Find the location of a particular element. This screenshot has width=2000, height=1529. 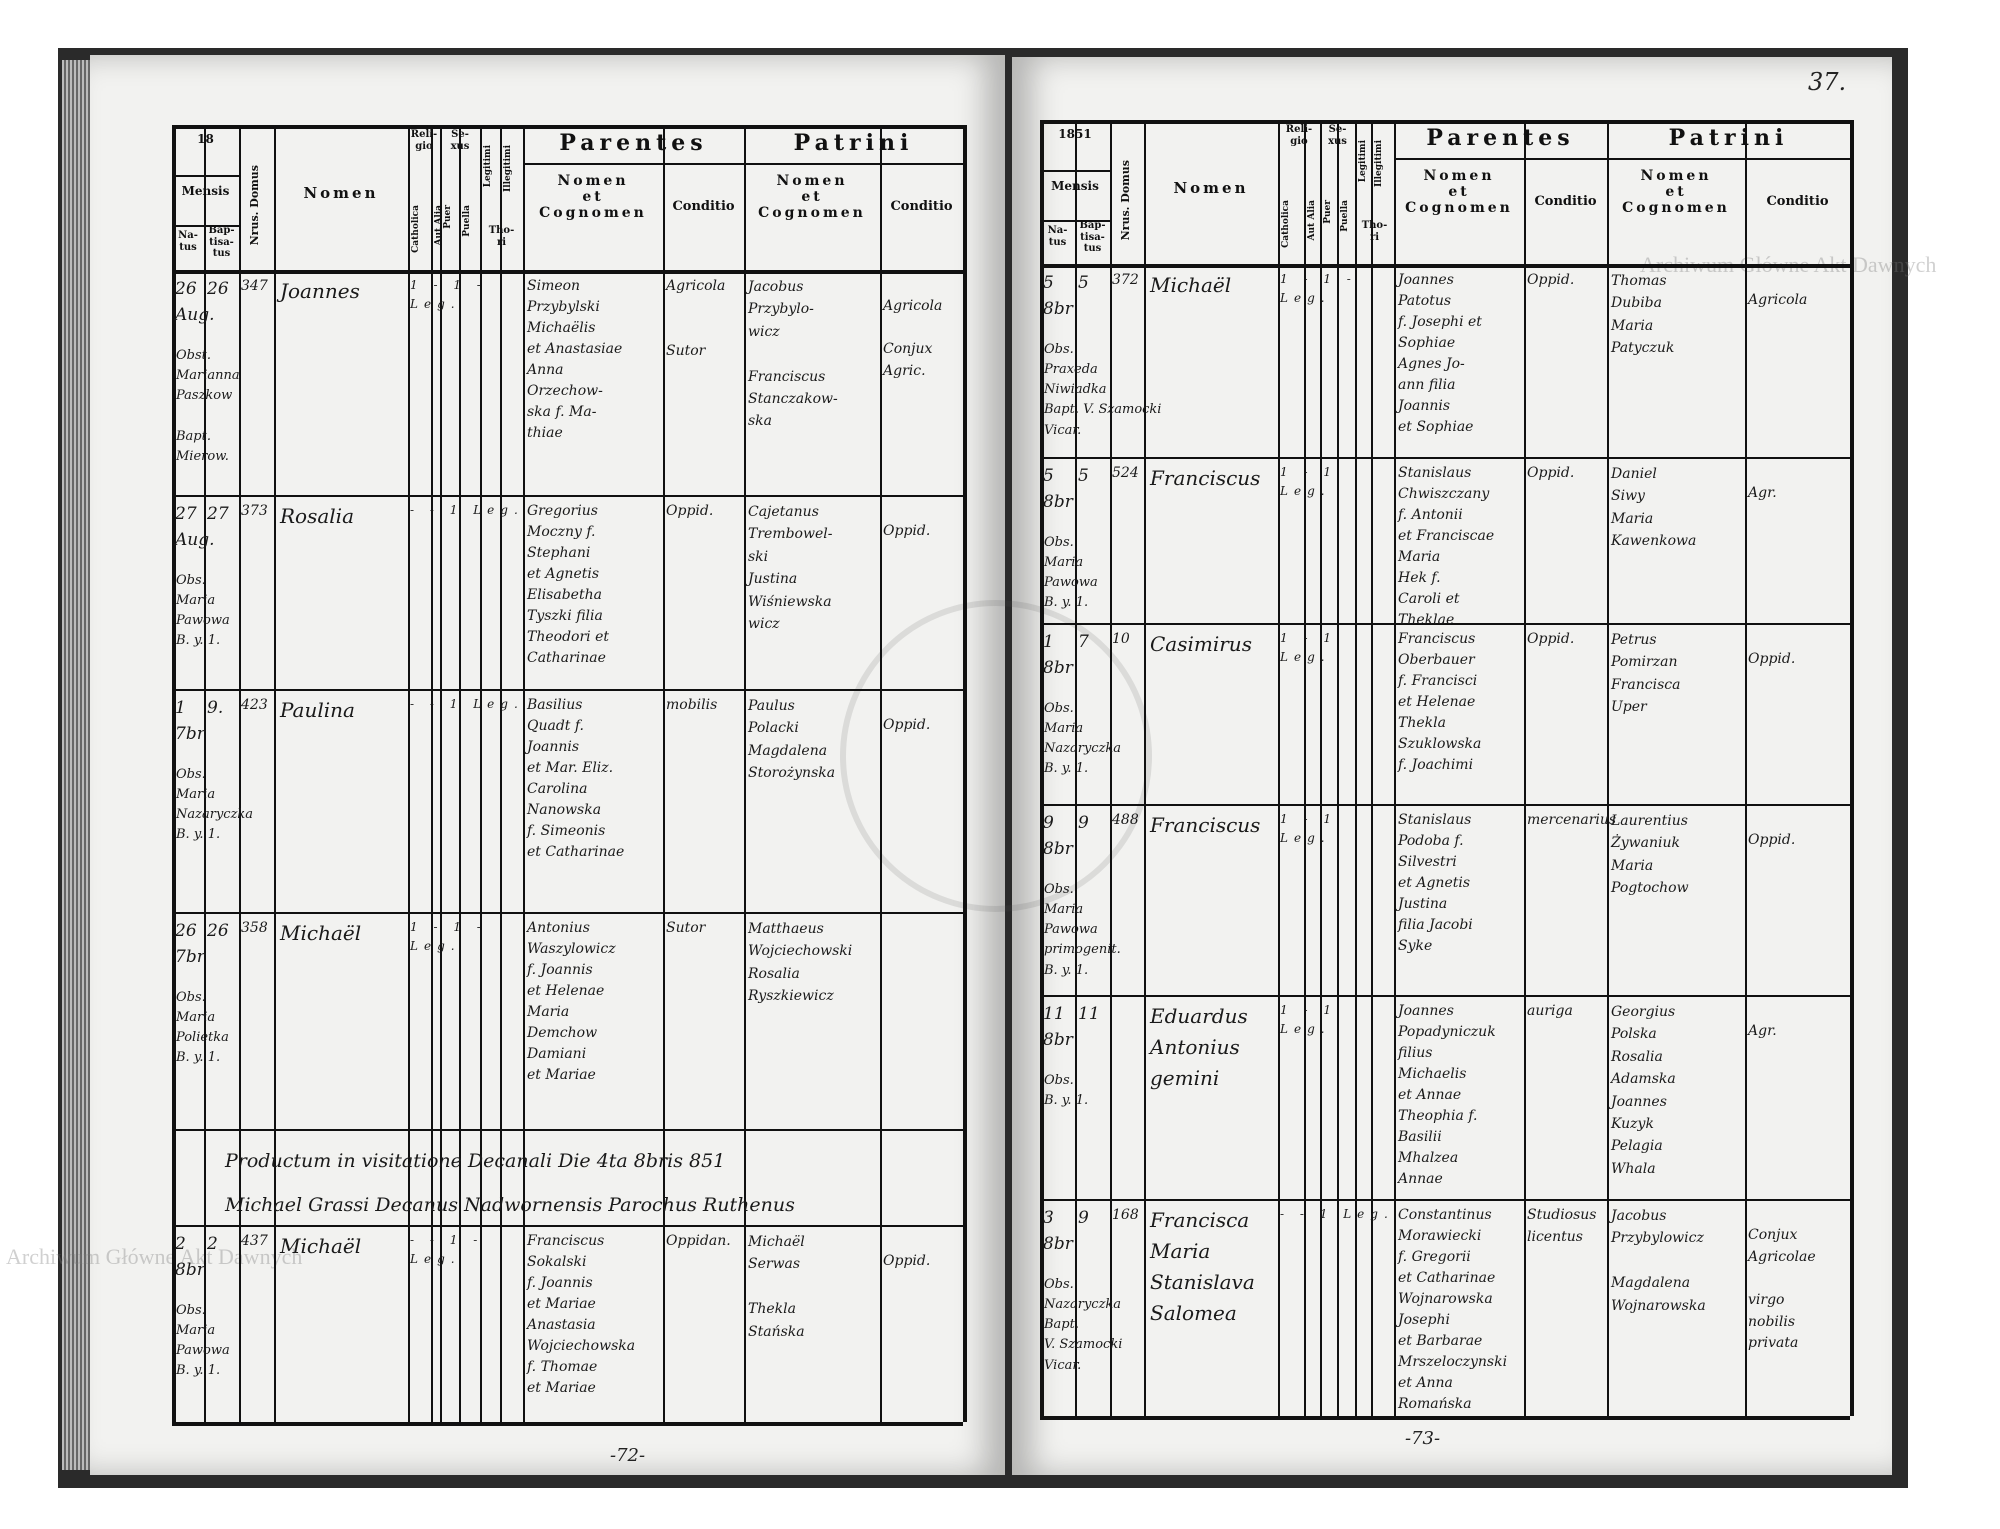

left-entry-marks: - - 1 - Leg. is located at coordinates (447, 1249).